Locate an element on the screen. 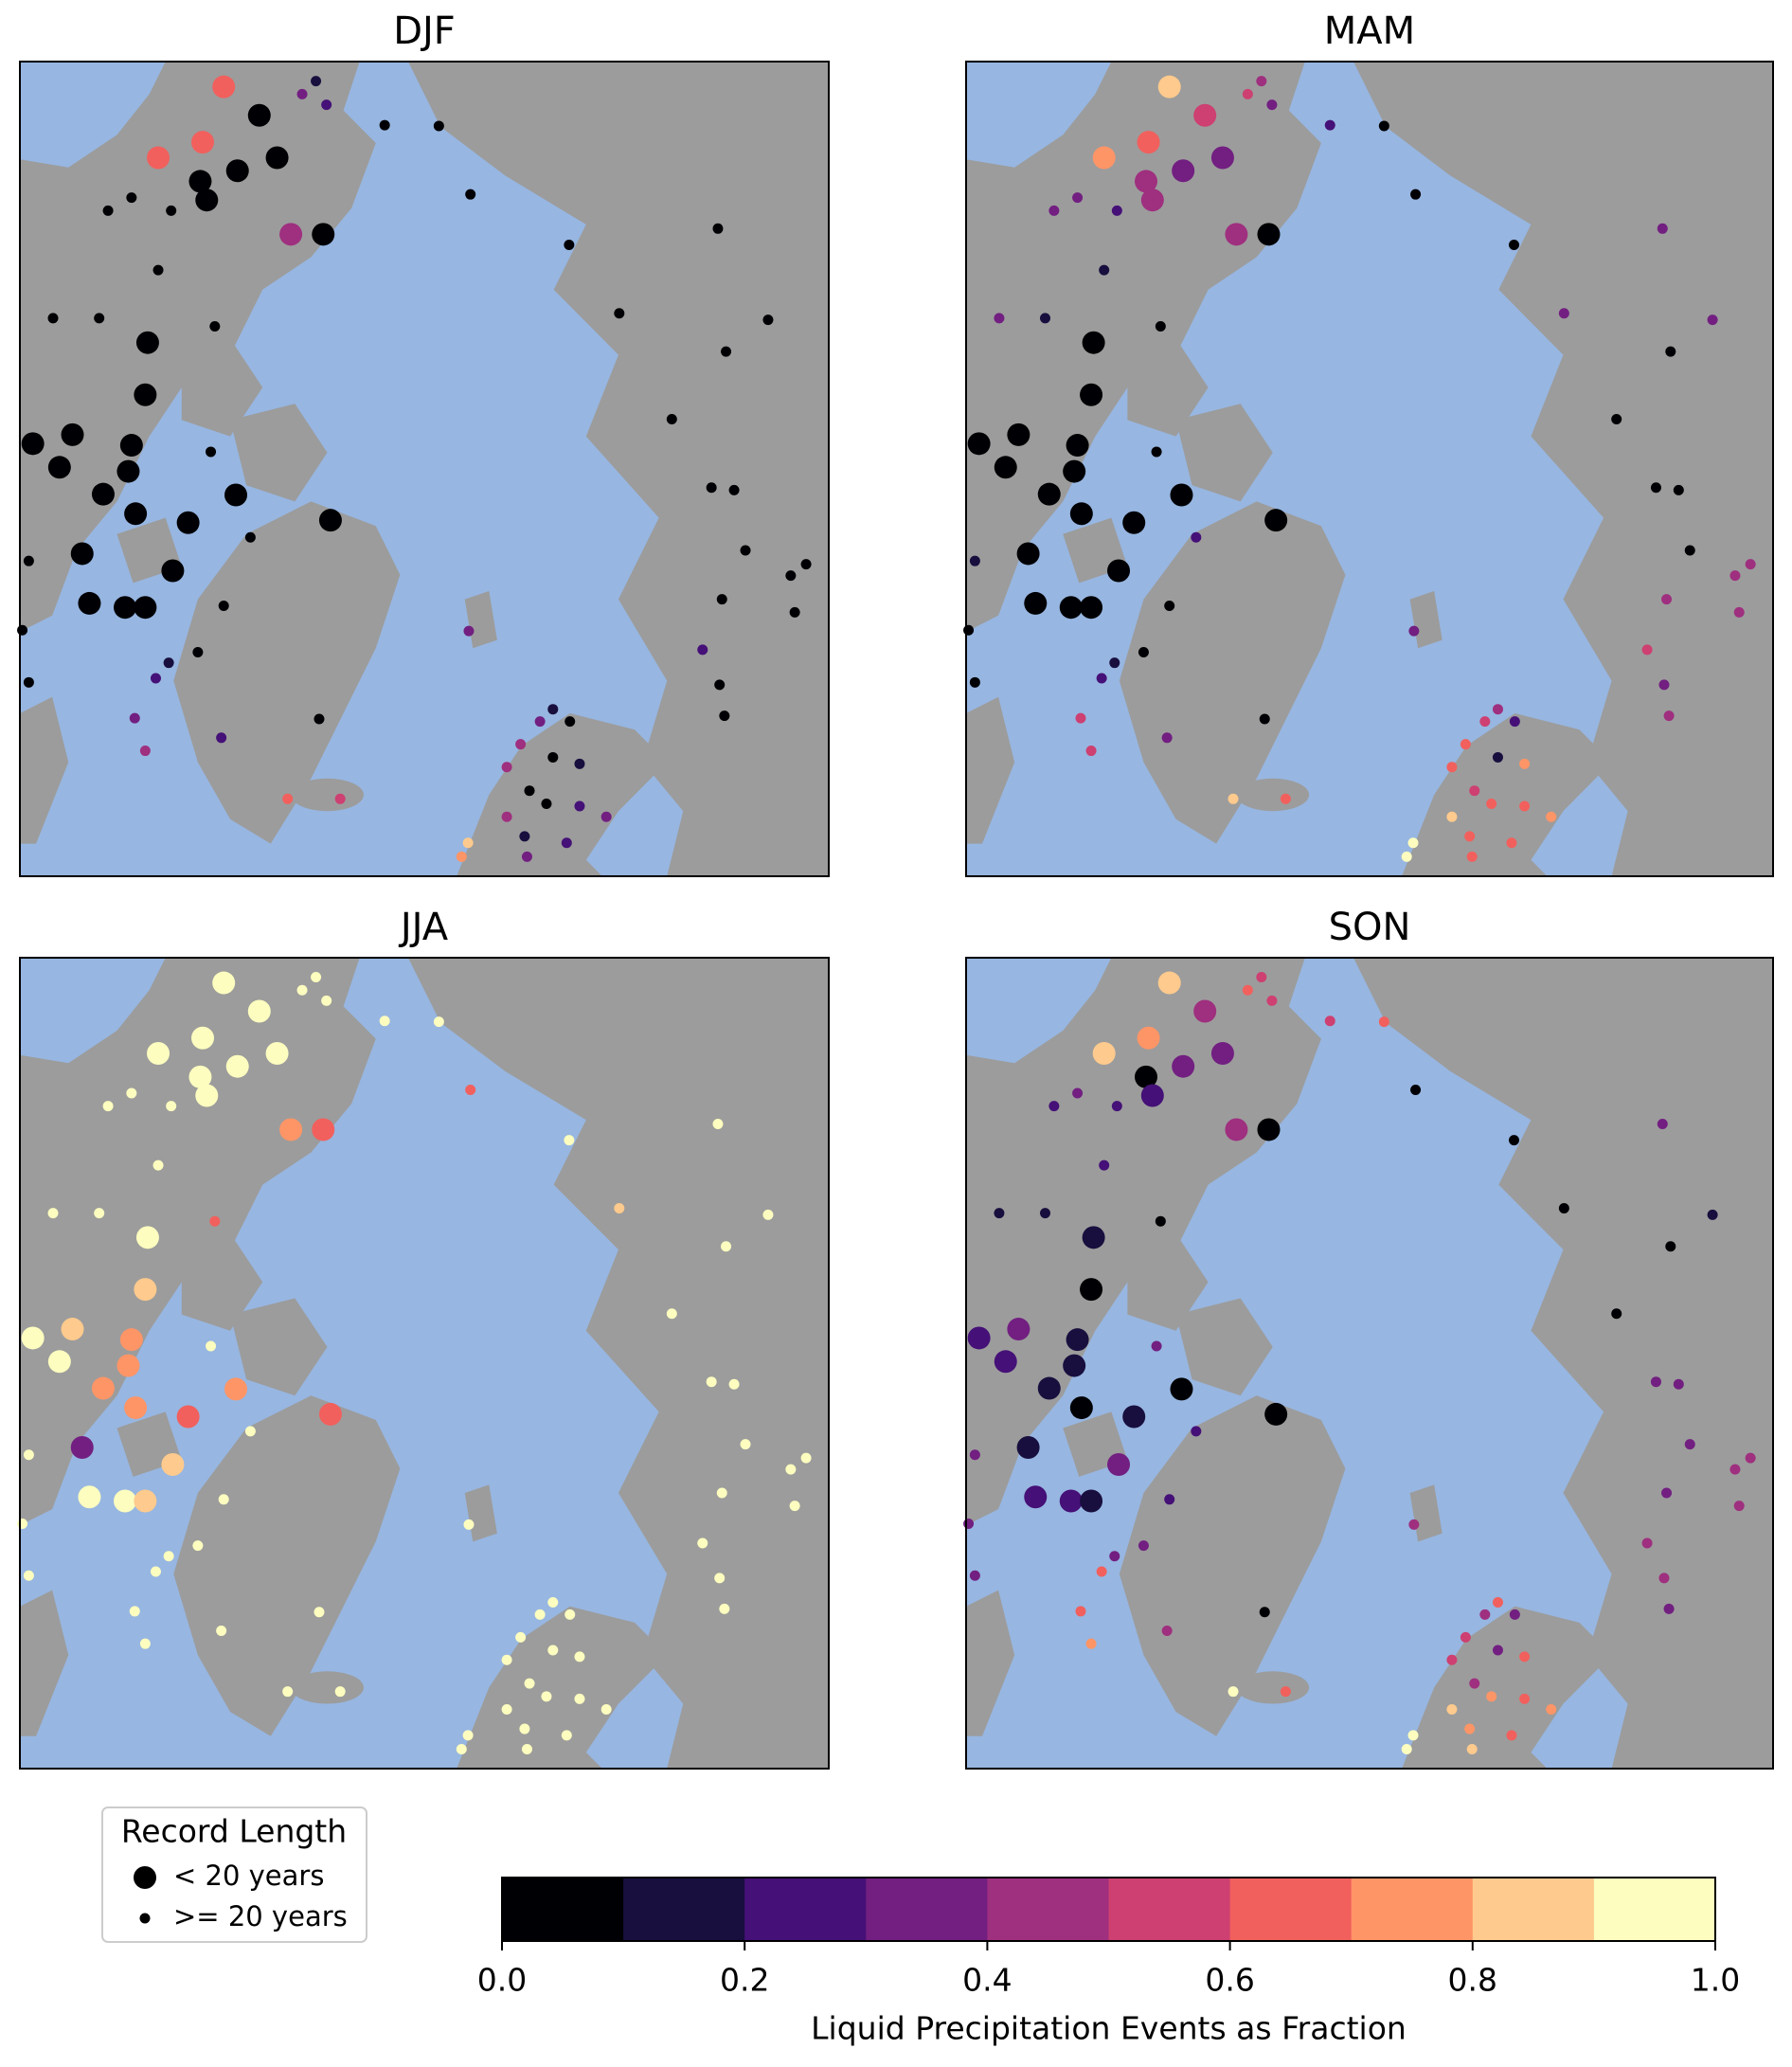 The height and width of the screenshot is (2067, 1792). panel-title: MAM is located at coordinates (1369, 31).